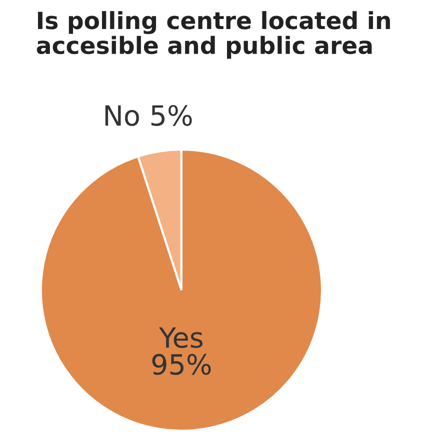 Image resolution: width=448 pixels, height=443 pixels. Describe the element at coordinates (180, 337) in the screenshot. I see `slice-label: Yes` at that location.